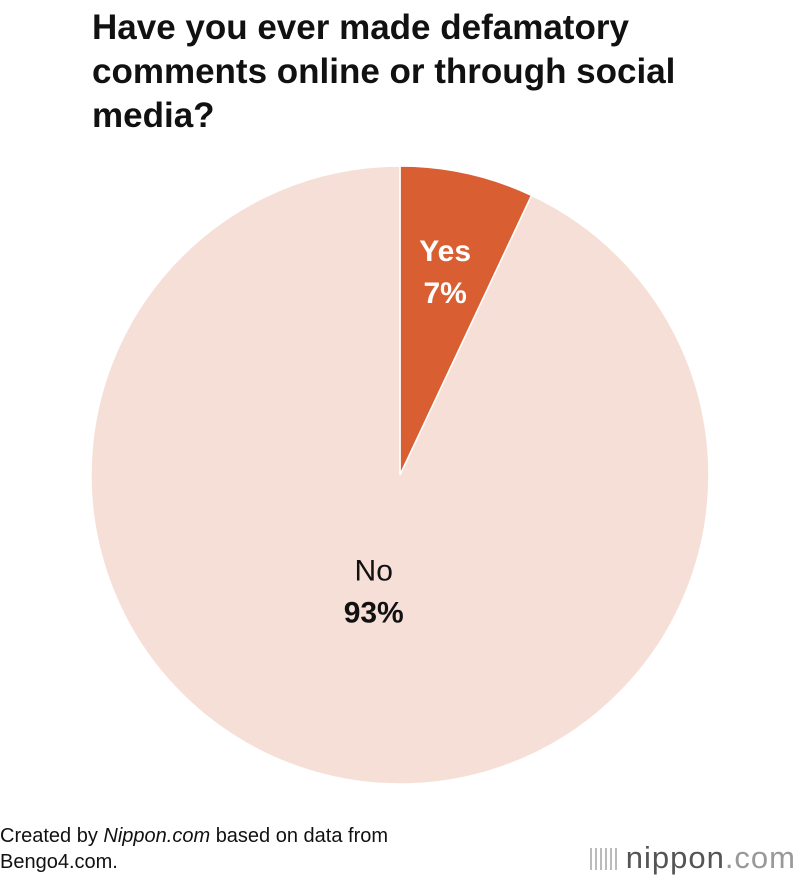  What do you see at coordinates (760, 857) in the screenshot?
I see `logo-suffix: .com` at bounding box center [760, 857].